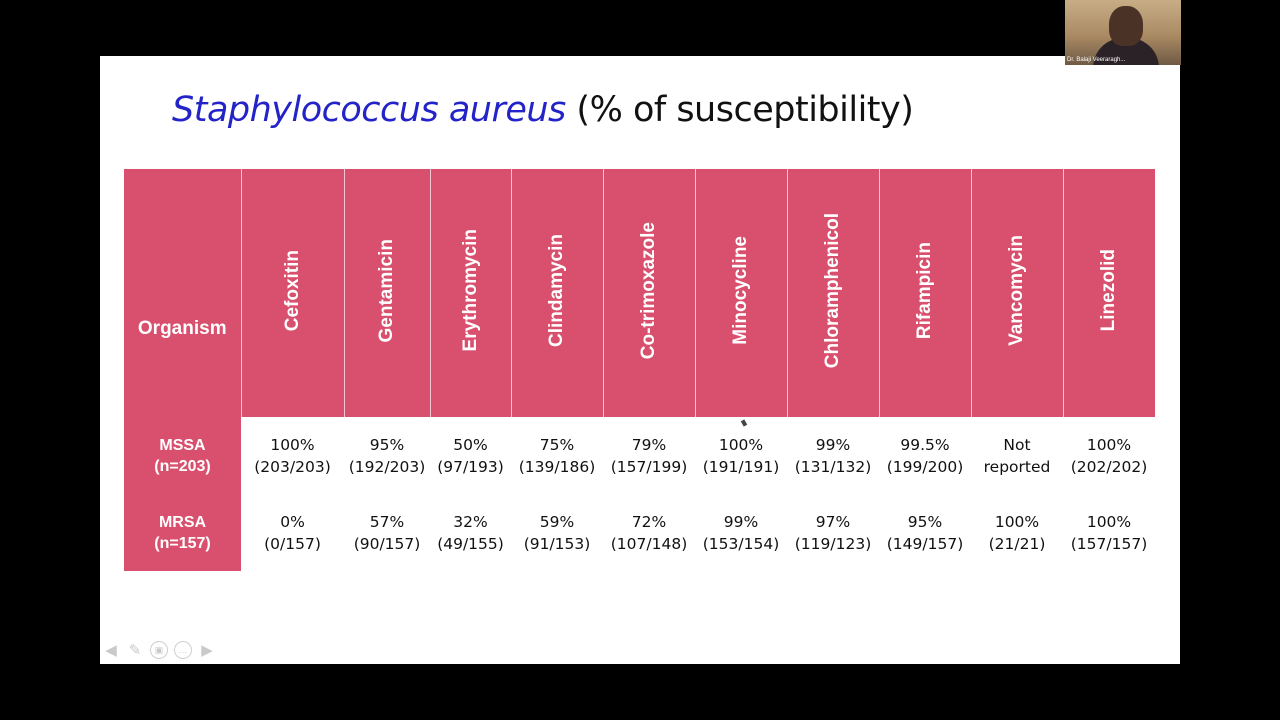  I want to click on column-header-label: Rifampicin, so click(924, 290).